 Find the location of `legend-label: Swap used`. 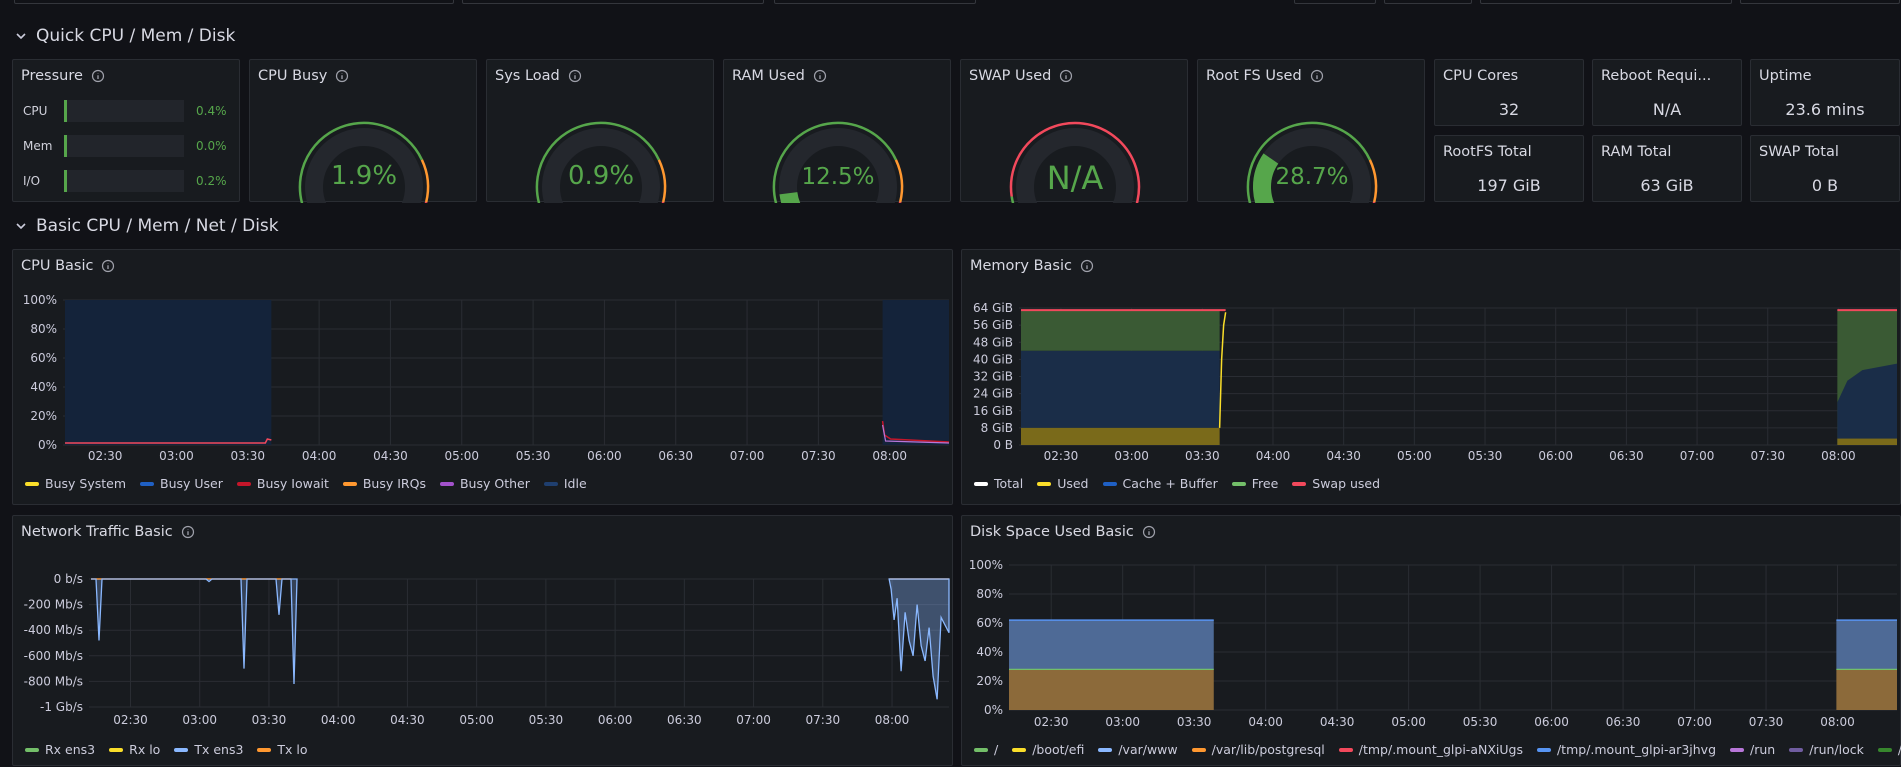

legend-label: Swap used is located at coordinates (1346, 483).